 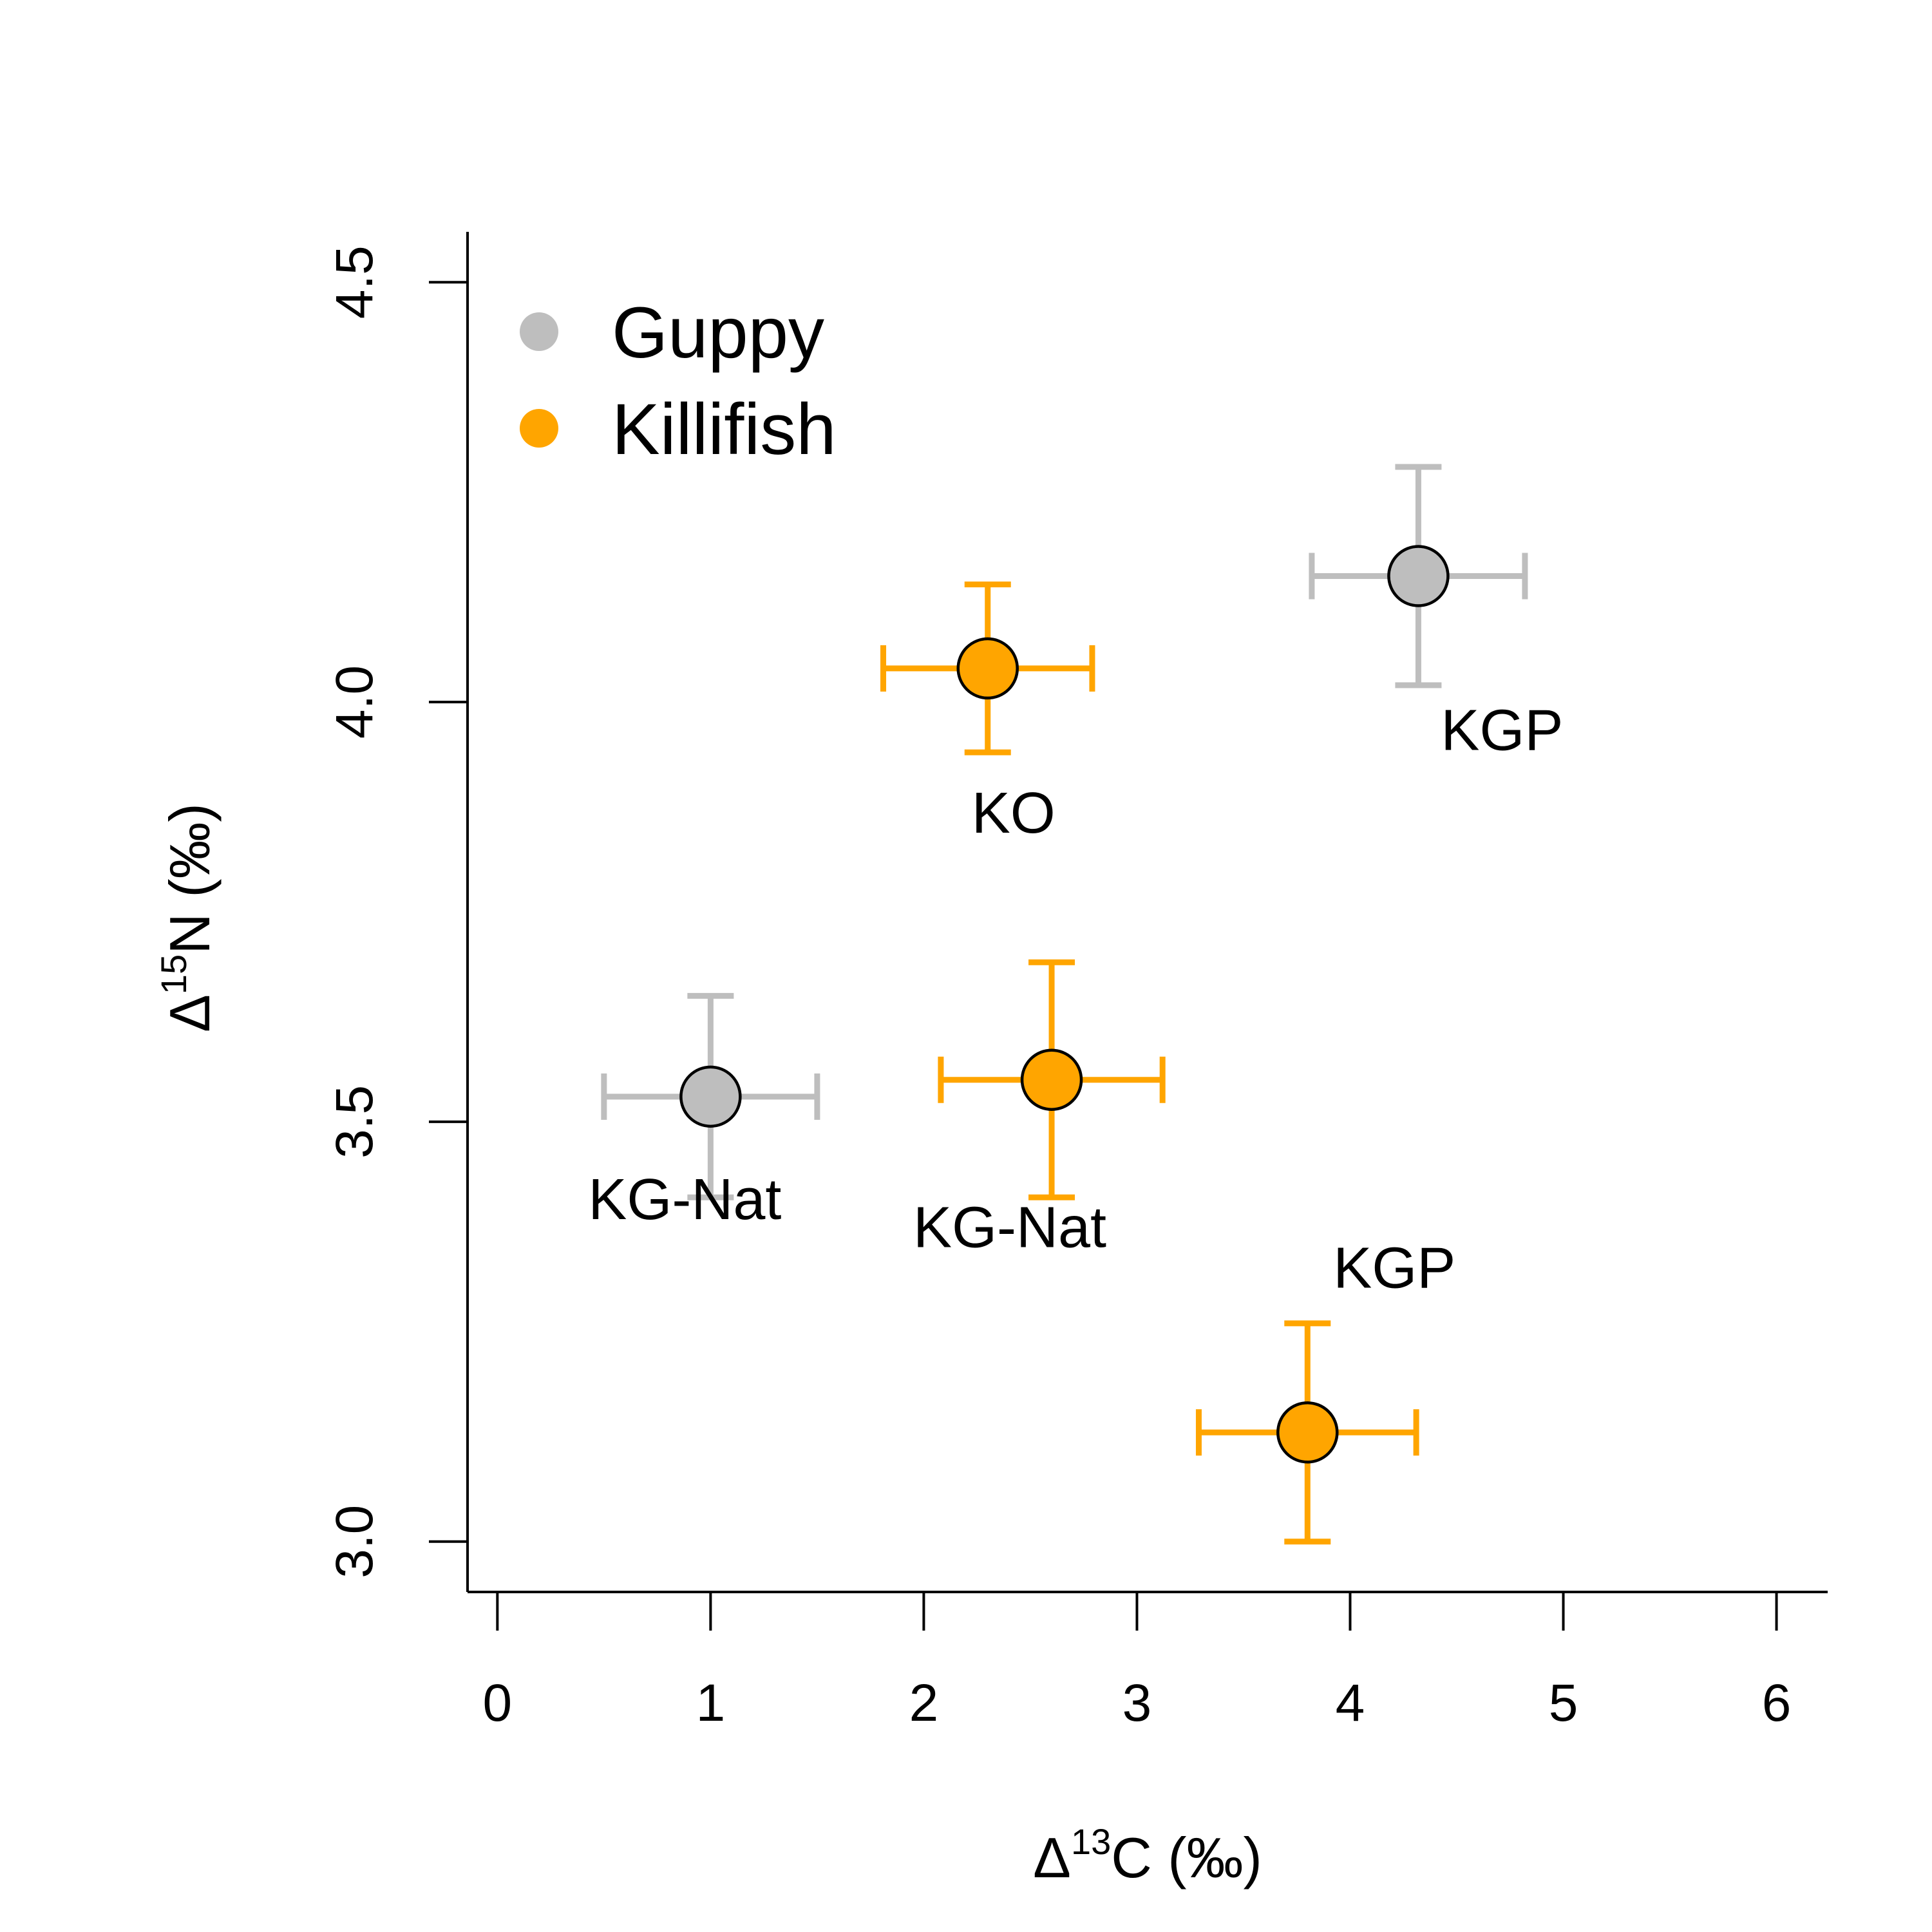 I want to click on legend-item: Guppy, so click(x=672, y=333).